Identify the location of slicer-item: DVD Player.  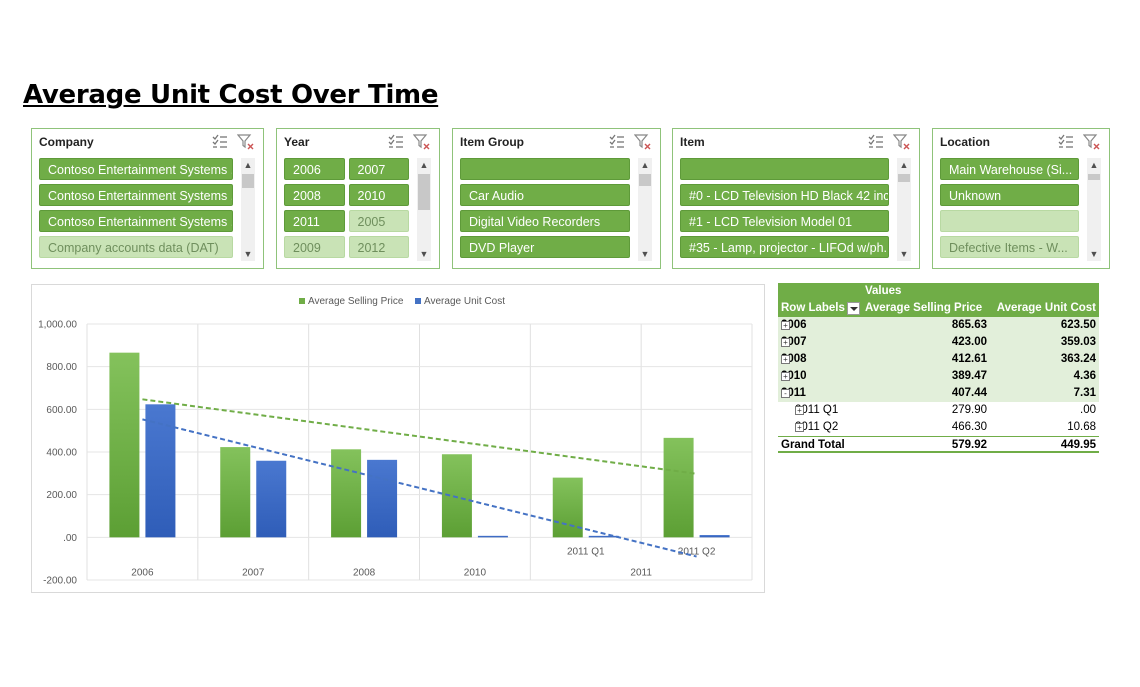
(545, 247).